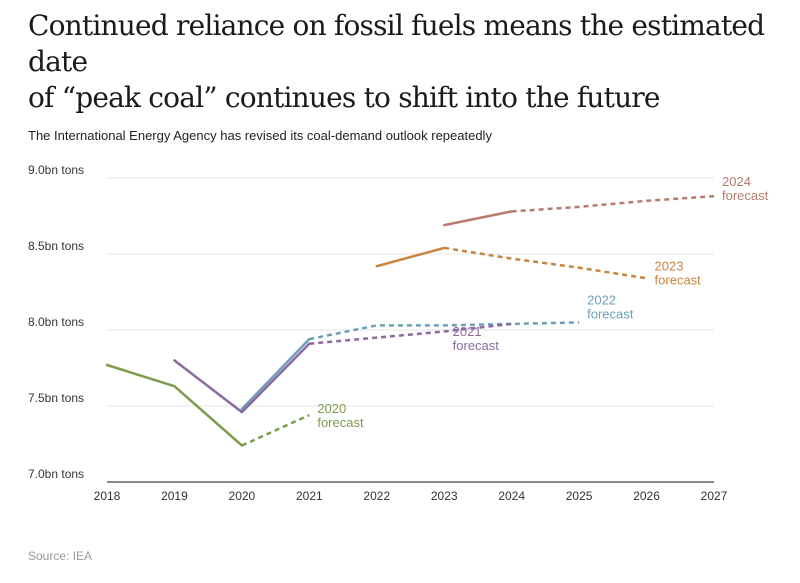  Describe the element at coordinates (444, 496) in the screenshot. I see `x-tick-label: 2023` at that location.